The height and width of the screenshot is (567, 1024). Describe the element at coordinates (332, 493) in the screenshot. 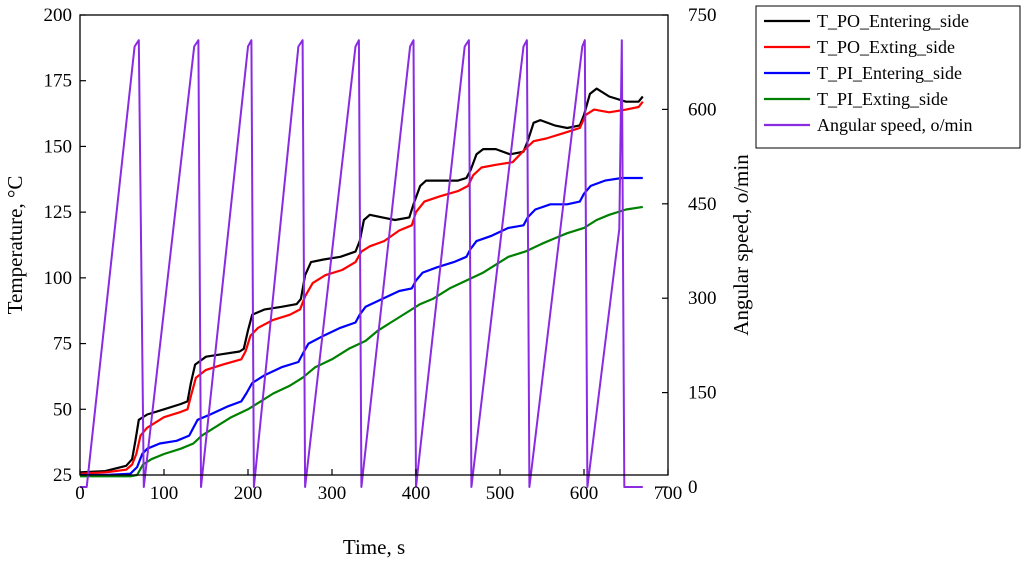

I see `x-tick-label: 300` at that location.